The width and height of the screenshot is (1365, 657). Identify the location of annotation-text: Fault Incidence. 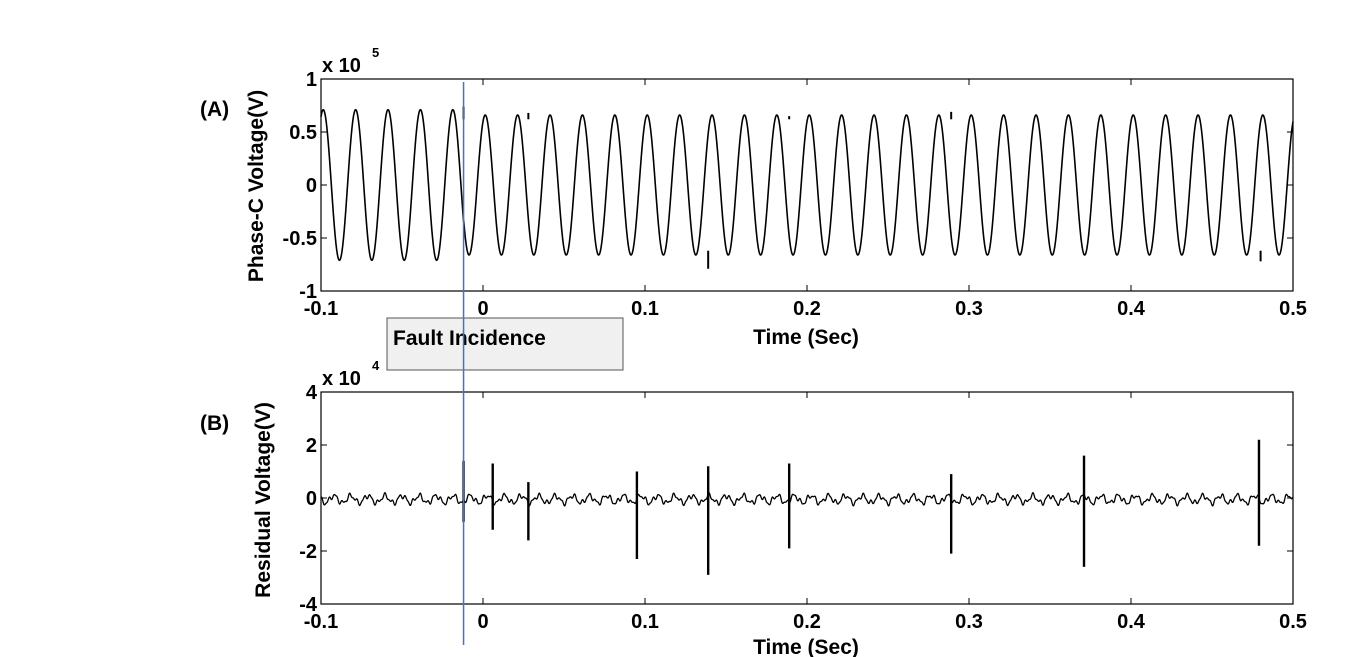
(469, 338).